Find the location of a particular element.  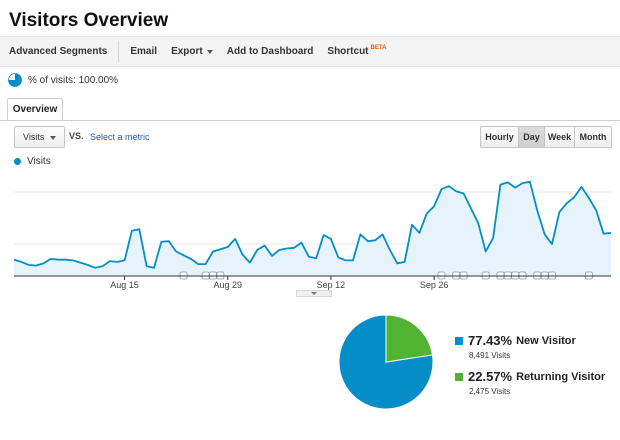

month-button: Month is located at coordinates (593, 137).